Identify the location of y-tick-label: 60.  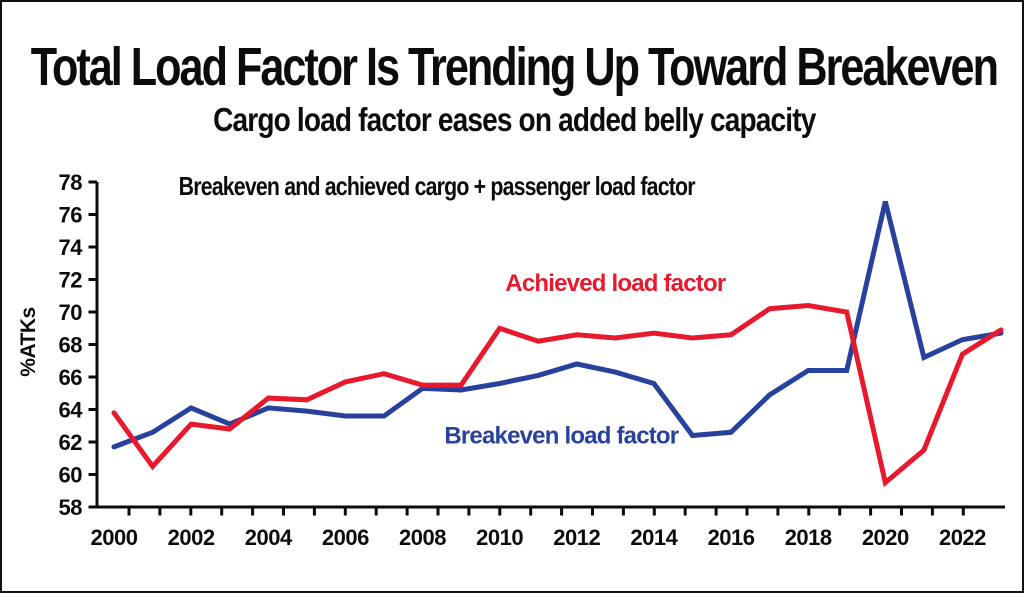
(71, 475).